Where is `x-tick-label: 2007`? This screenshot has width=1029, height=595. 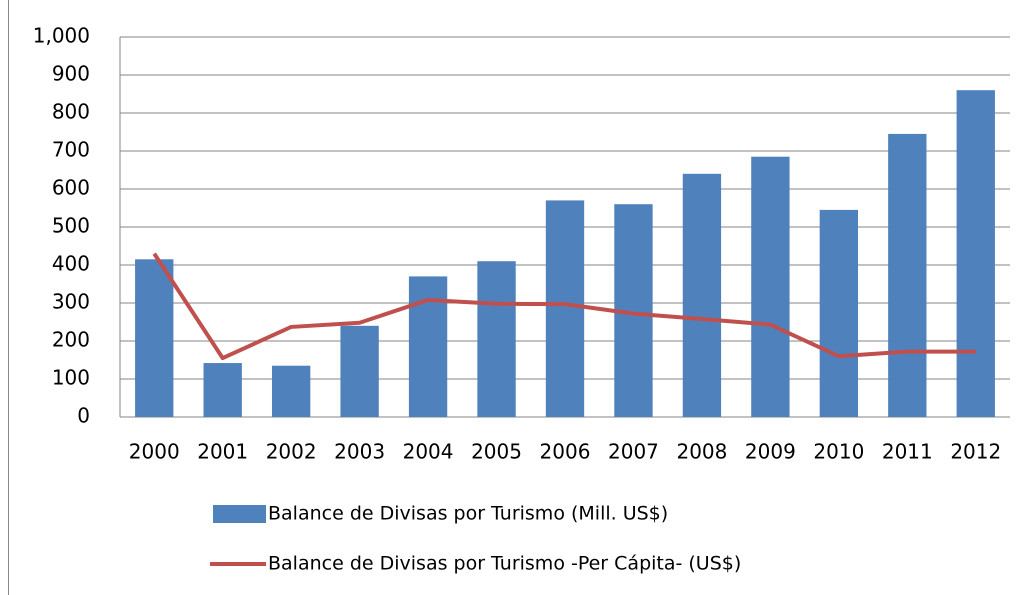
x-tick-label: 2007 is located at coordinates (633, 452).